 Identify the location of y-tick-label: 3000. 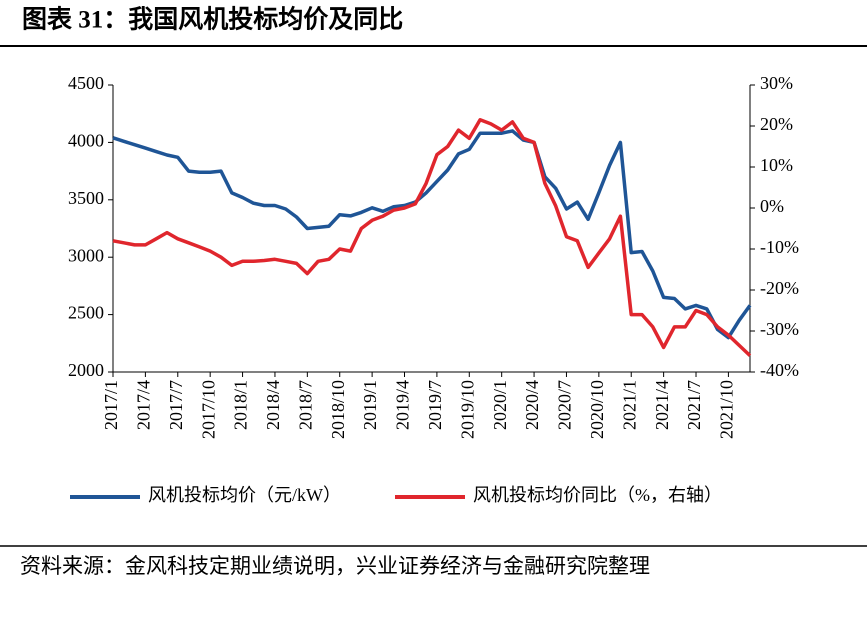
(86, 255).